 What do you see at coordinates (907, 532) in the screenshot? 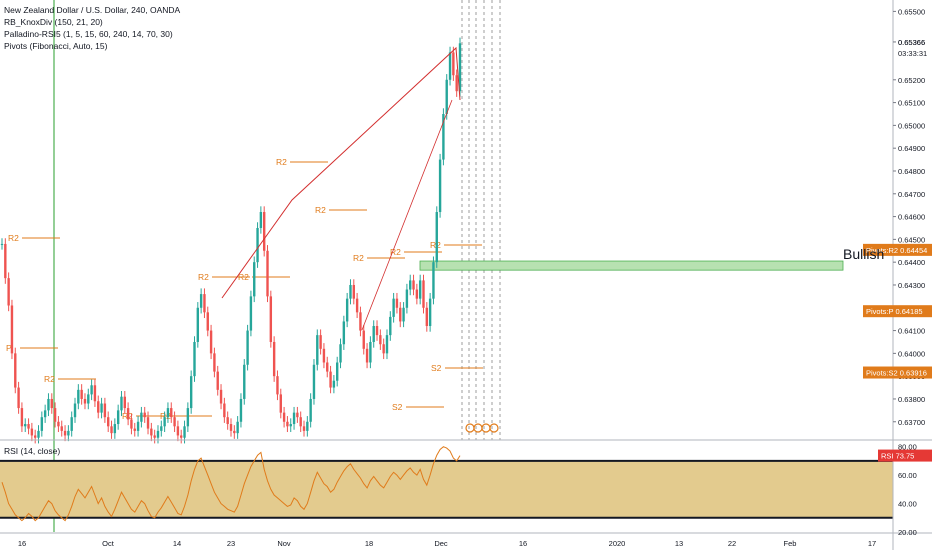
I see `rsi-tick-label: 20.00` at bounding box center [907, 532].